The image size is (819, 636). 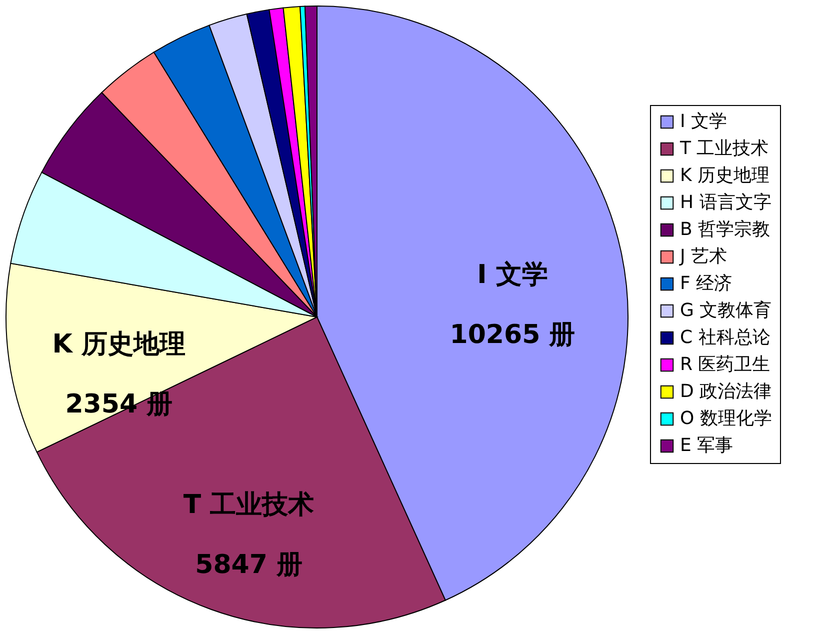 What do you see at coordinates (726, 202) in the screenshot?
I see `legend-label: H 语言文字` at bounding box center [726, 202].